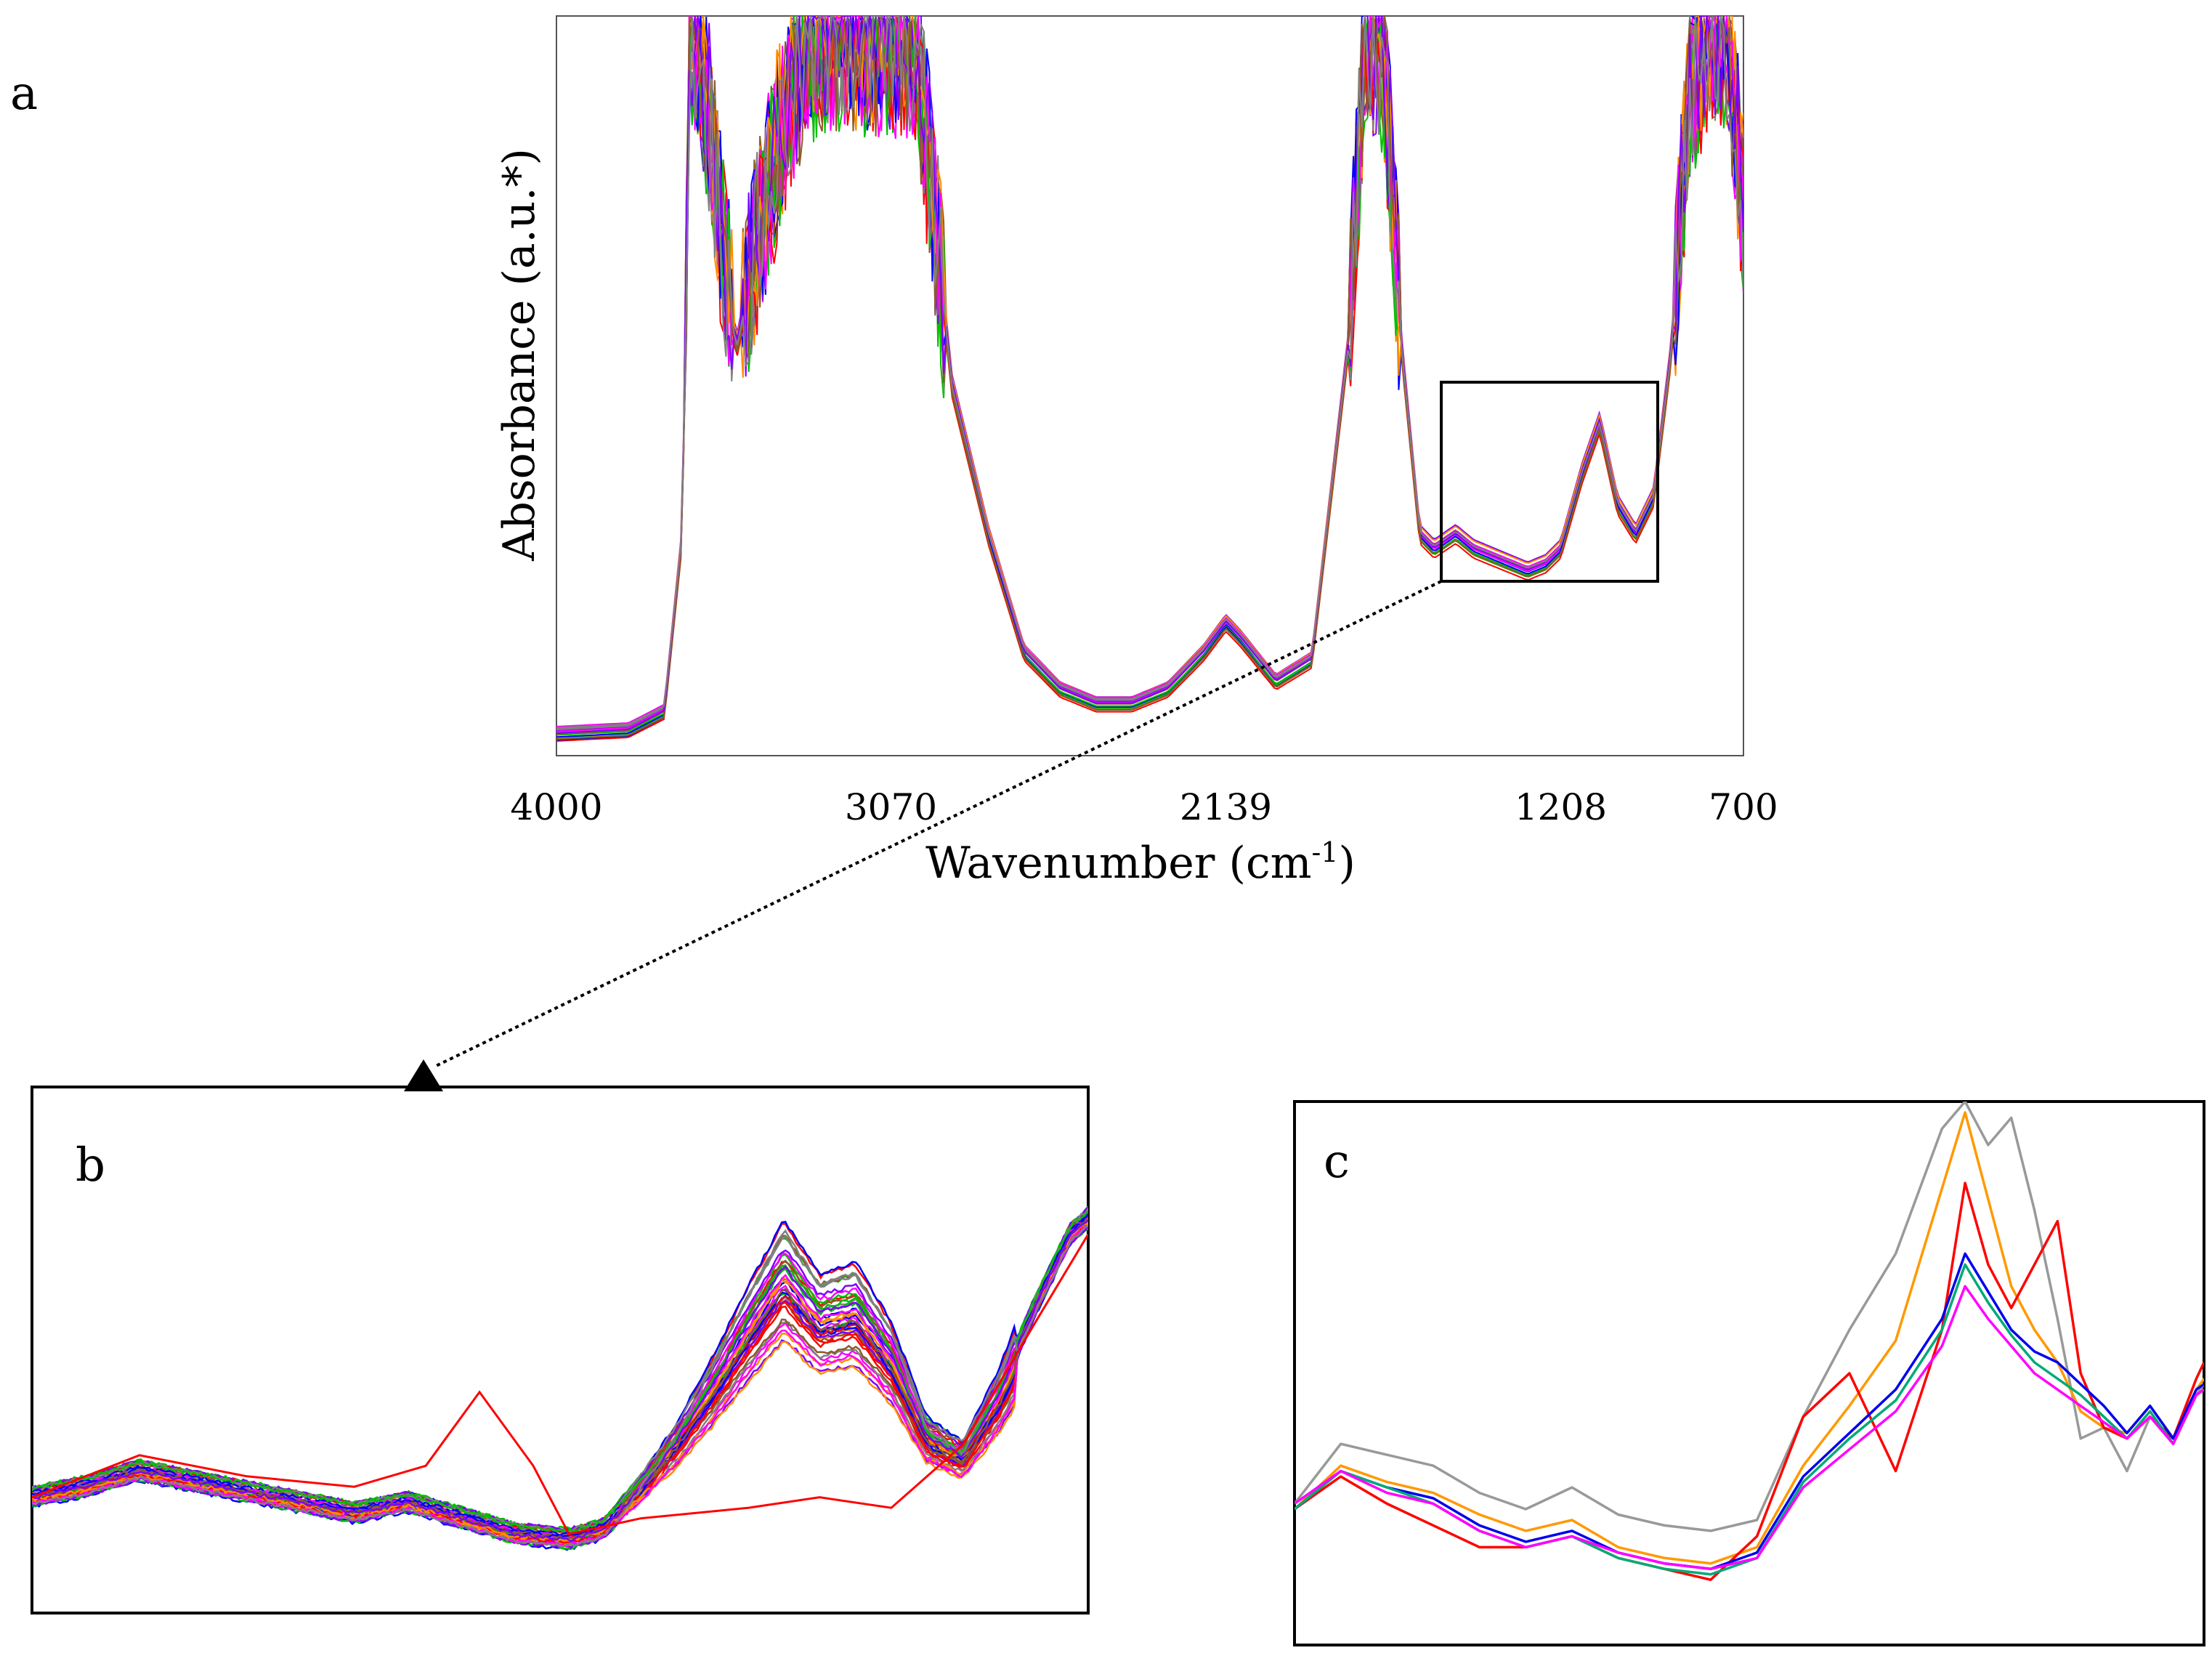 The height and width of the screenshot is (1661, 2212). What do you see at coordinates (1118, 863) in the screenshot?
I see `x-axis-title-main: Wavenumber (cm` at bounding box center [1118, 863].